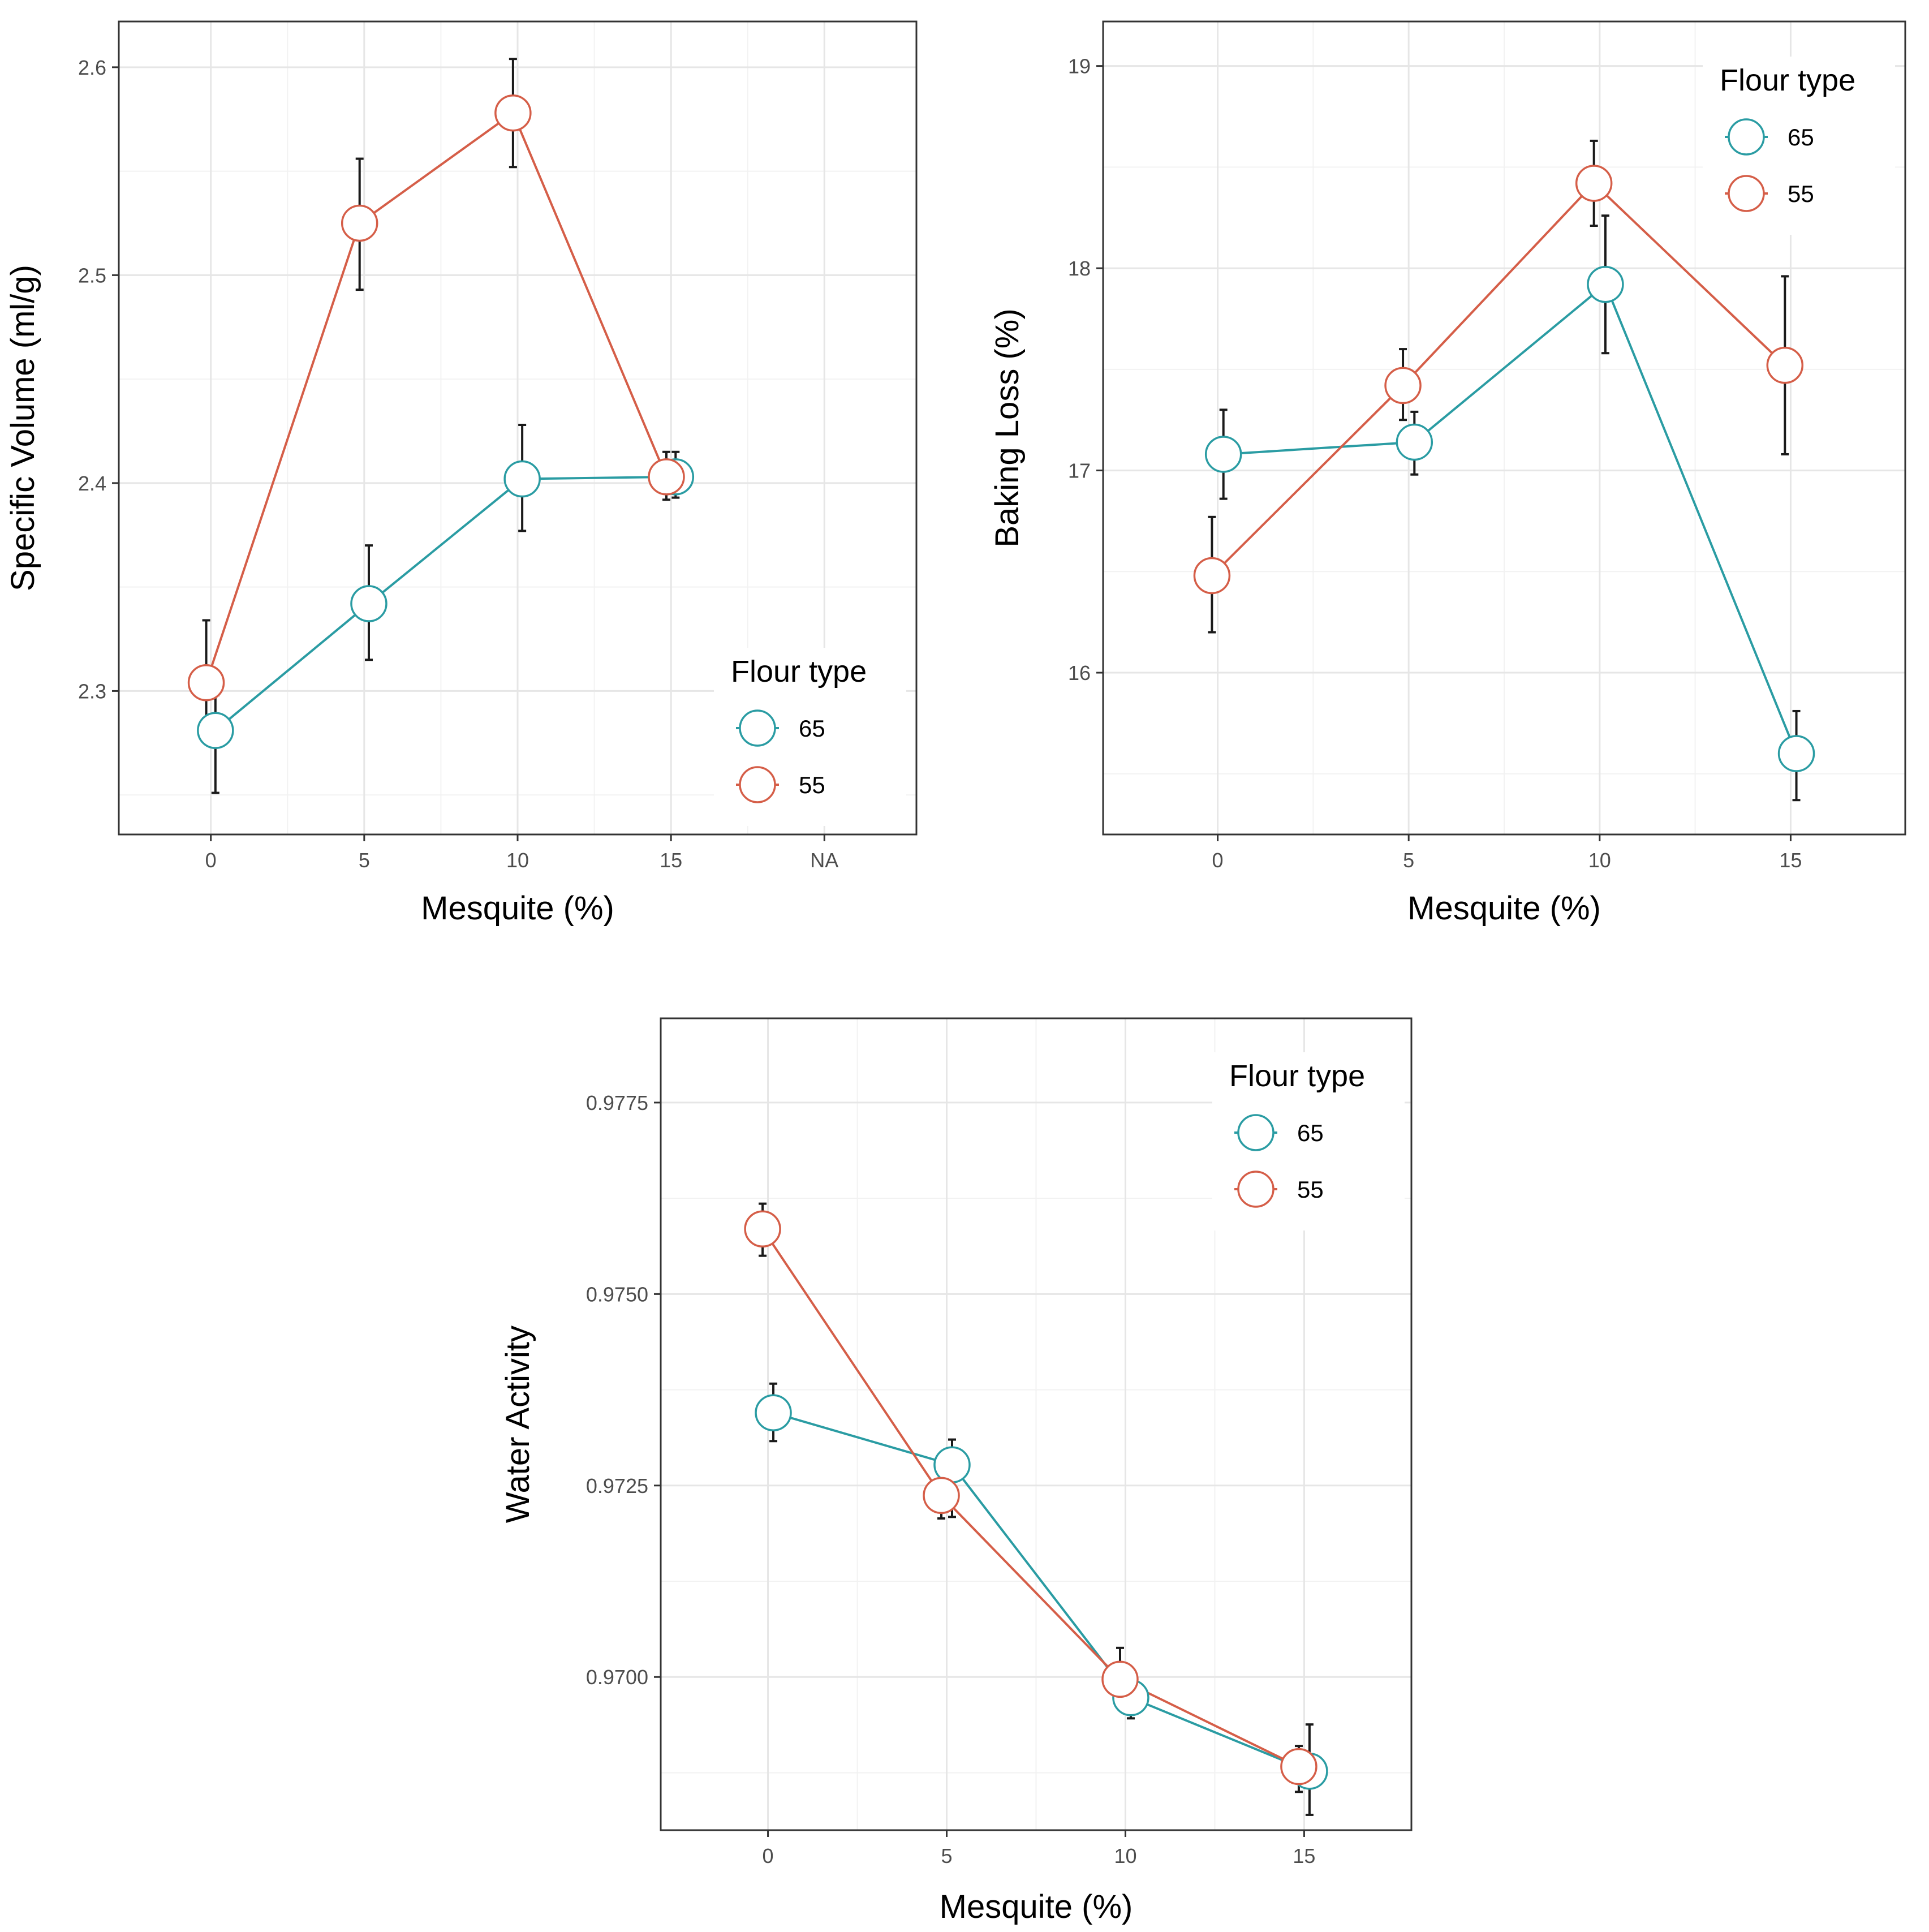  I want to click on y-tick-label: 2.3, so click(92, 691).